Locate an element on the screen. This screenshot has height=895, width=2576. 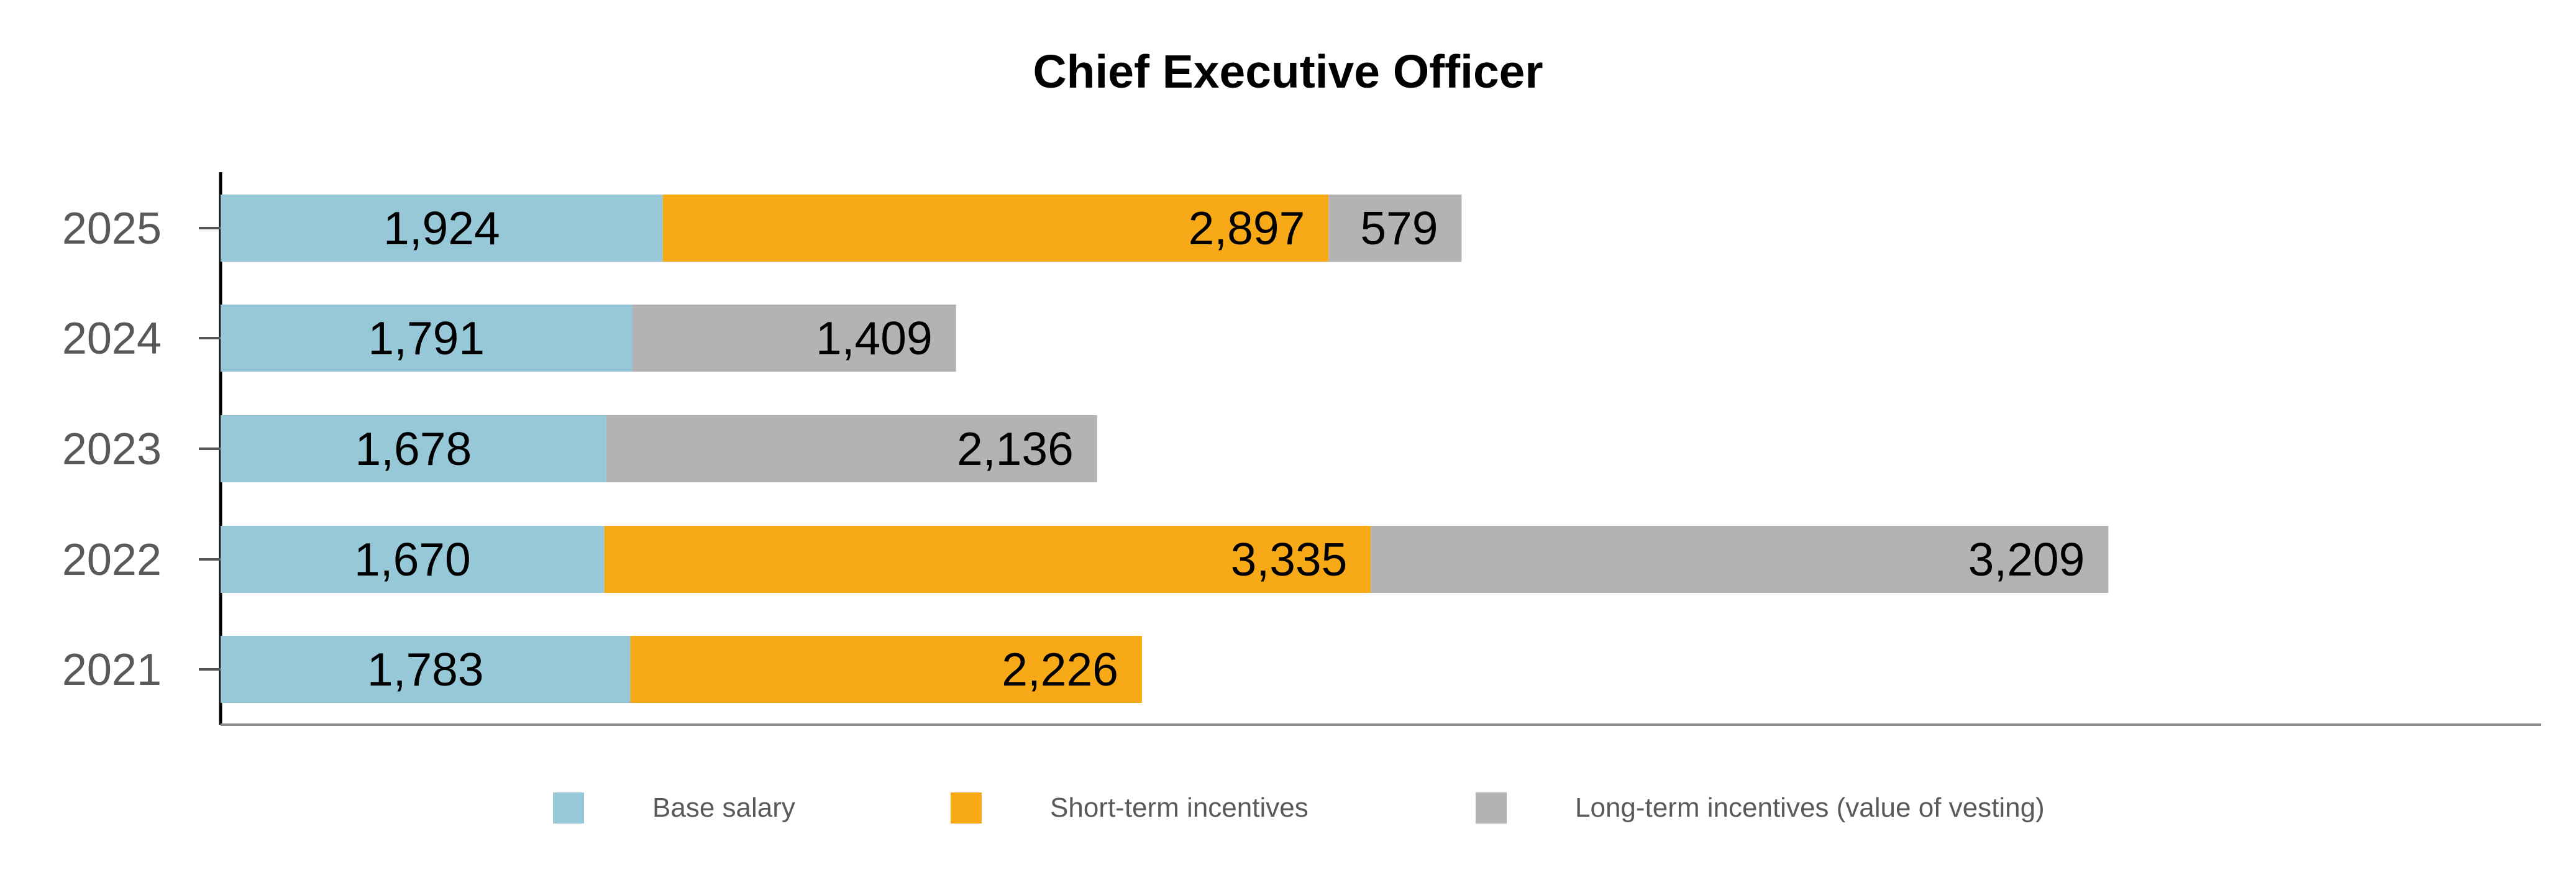
data-label: 1,791 is located at coordinates (426, 338).